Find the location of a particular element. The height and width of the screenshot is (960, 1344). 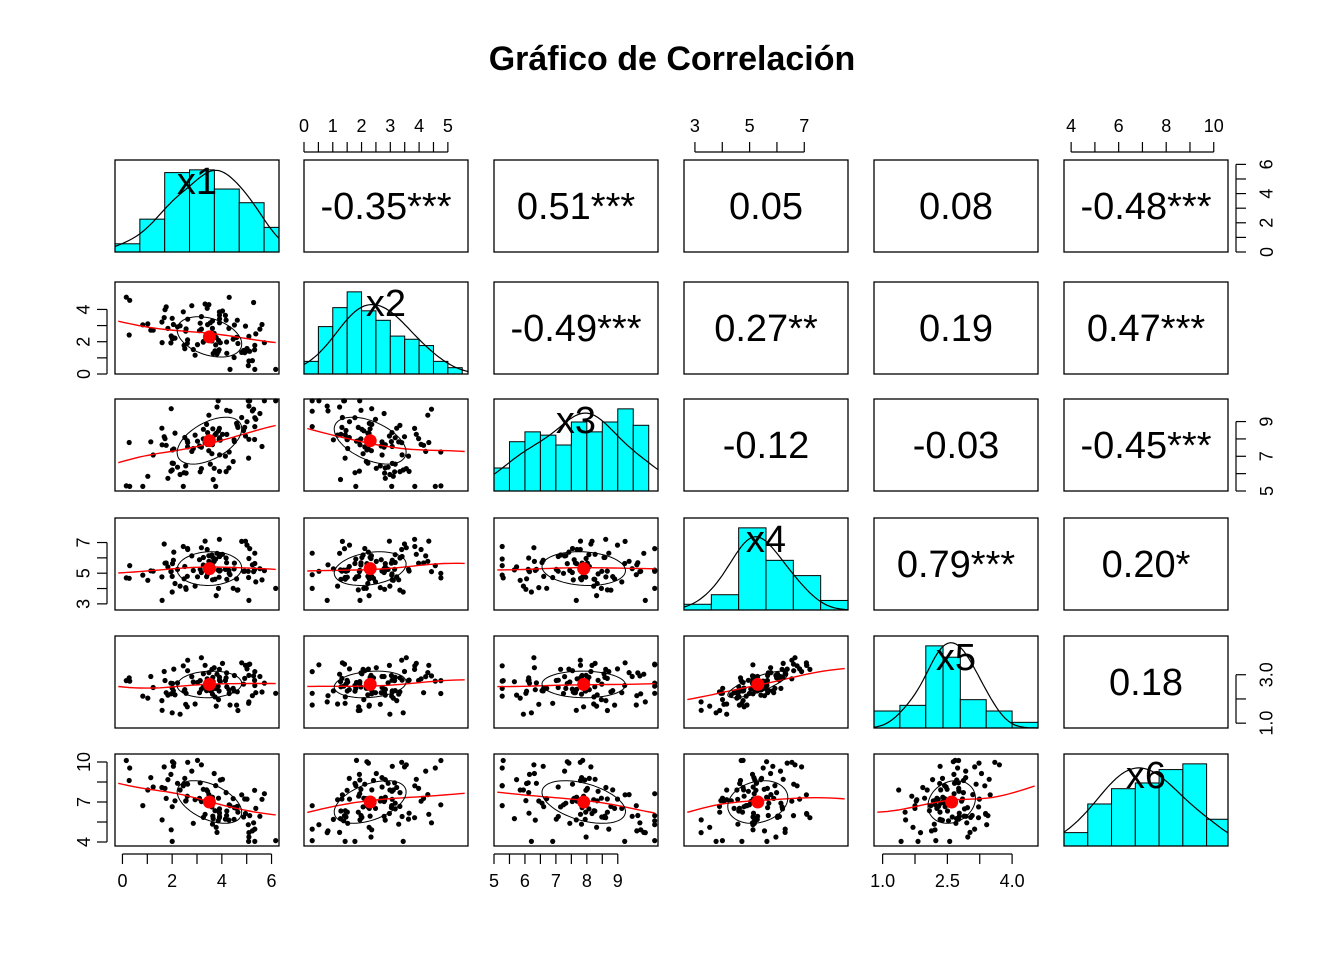

correlation-ellipse is located at coordinates (758, 802).